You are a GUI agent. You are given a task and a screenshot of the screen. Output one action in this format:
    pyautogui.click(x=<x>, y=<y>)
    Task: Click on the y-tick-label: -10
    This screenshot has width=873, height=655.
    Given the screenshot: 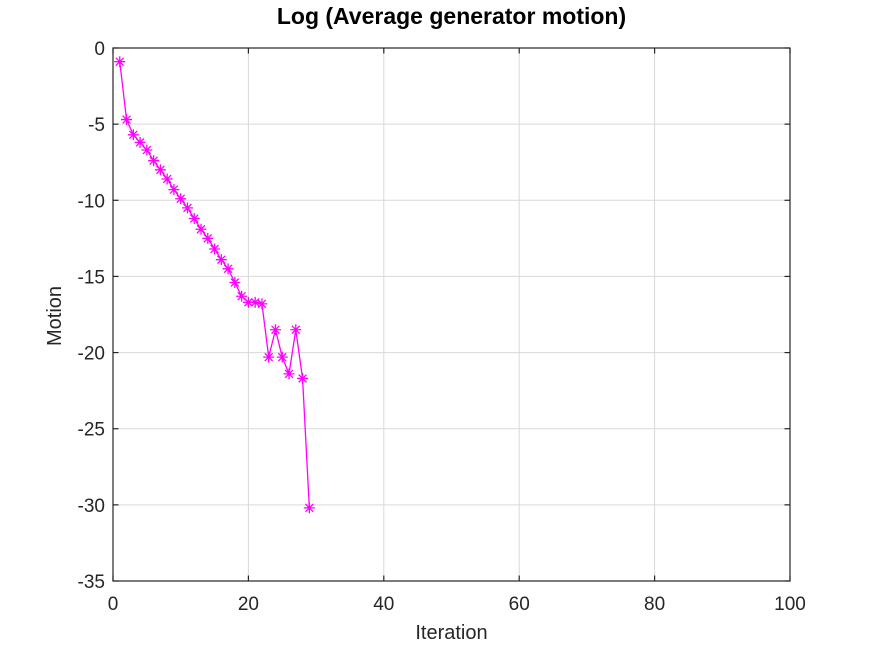 What is the action you would take?
    pyautogui.click(x=91, y=201)
    